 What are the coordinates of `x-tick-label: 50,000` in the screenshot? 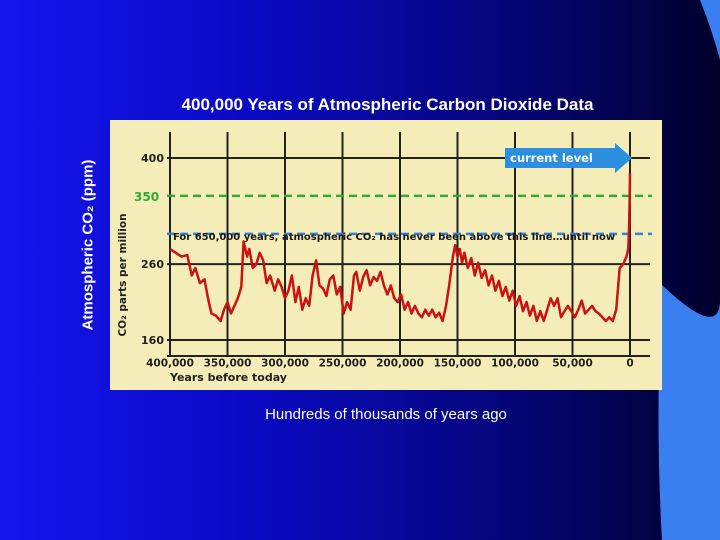 It's located at (572, 363).